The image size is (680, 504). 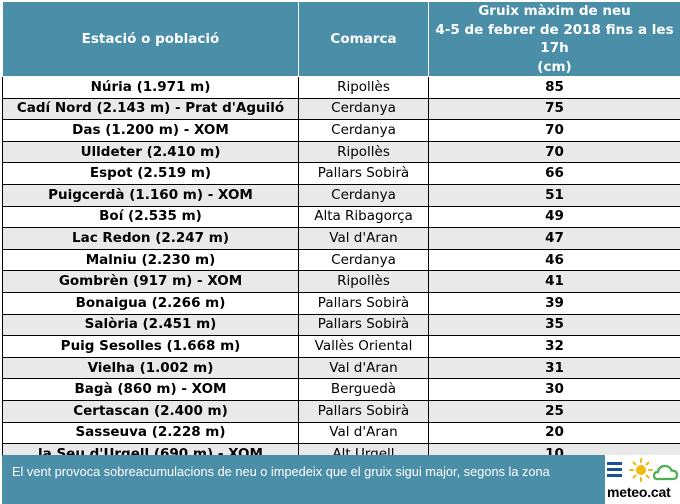 I want to click on table-row: Certascan (2.400 m) Pallars Sobirà 25, so click(x=341, y=411).